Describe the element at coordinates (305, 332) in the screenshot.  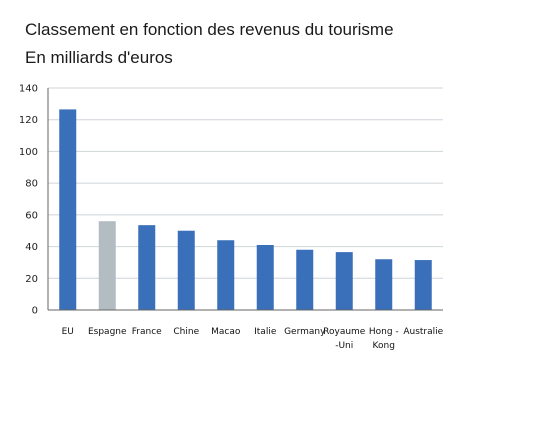
I see `x-tick-label: Germany` at that location.